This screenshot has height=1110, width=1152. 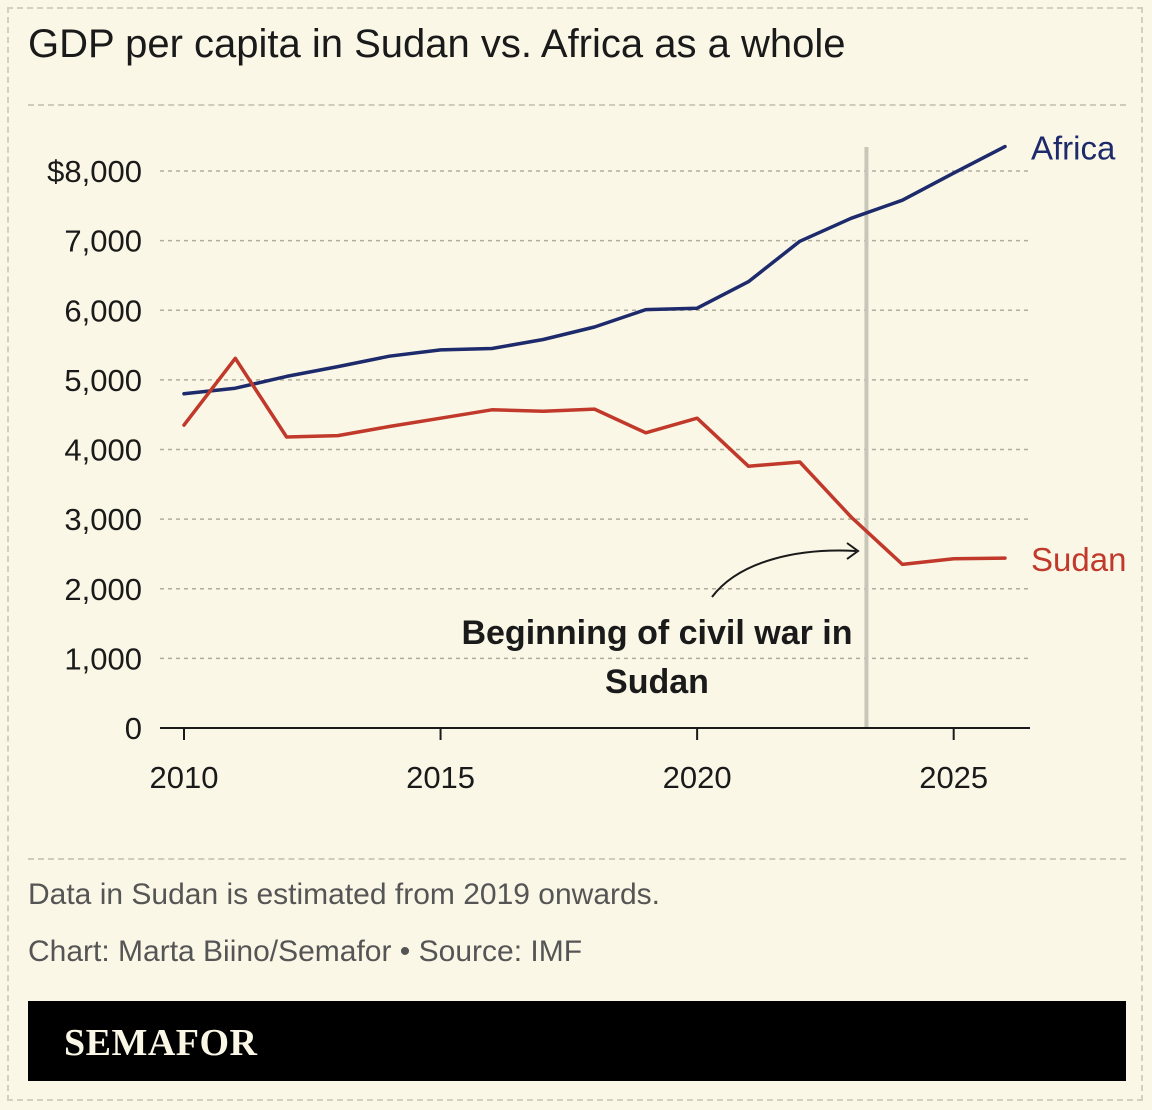 What do you see at coordinates (577, 1041) in the screenshot?
I see `brand-bar: SEMAFOR` at bounding box center [577, 1041].